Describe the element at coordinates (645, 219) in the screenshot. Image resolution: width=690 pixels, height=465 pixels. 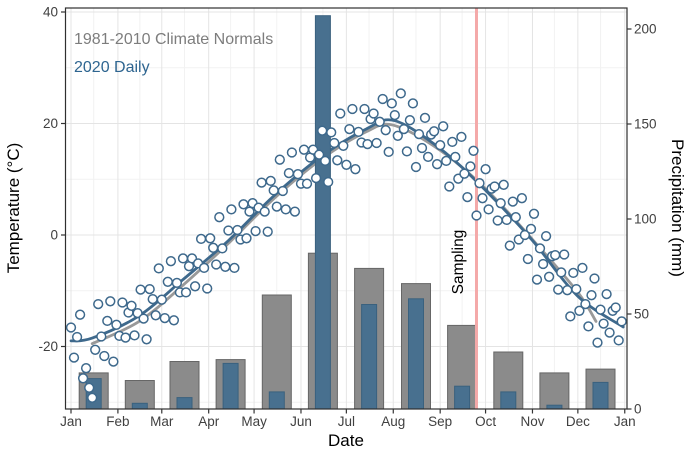
I see `right-tick-label: 100` at that location.